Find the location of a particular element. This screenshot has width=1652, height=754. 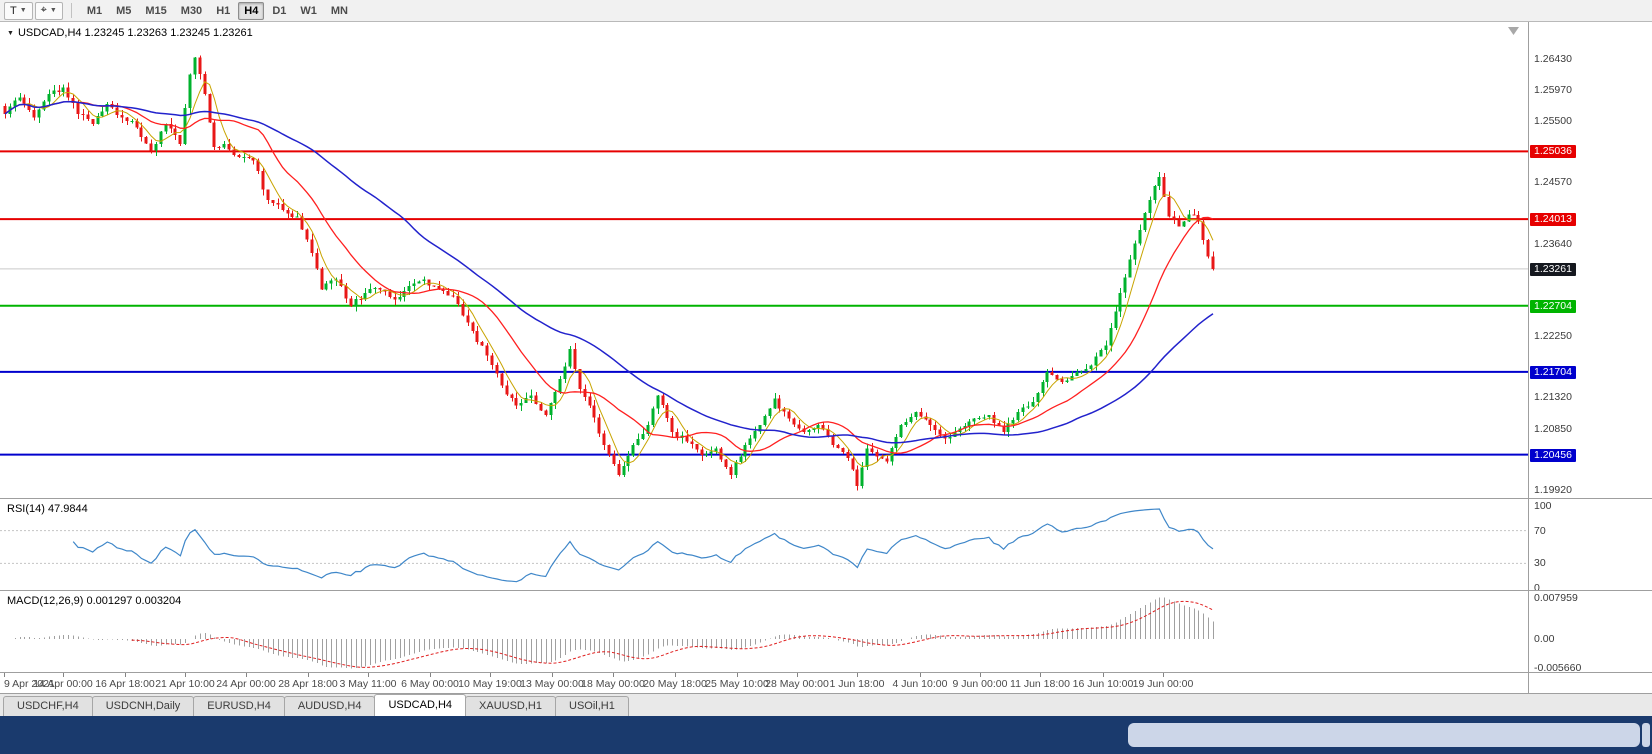

timeframe-button-h1: H1 is located at coordinates (223, 10).